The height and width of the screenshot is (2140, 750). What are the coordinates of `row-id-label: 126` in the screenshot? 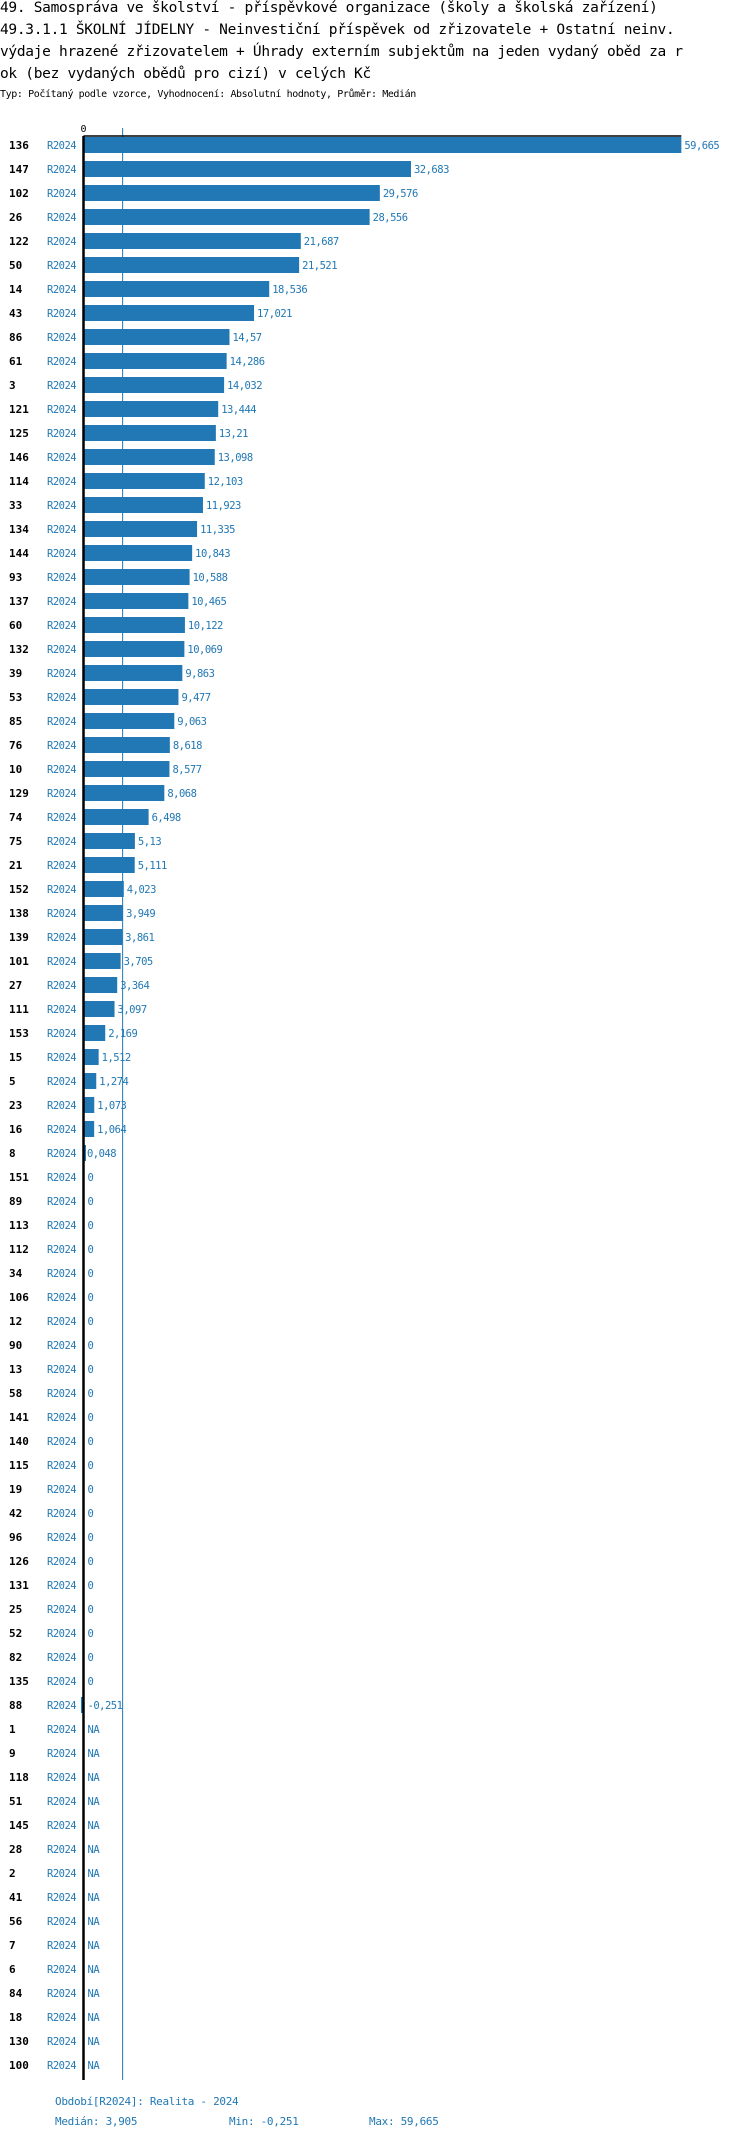 It's located at (19, 1561).